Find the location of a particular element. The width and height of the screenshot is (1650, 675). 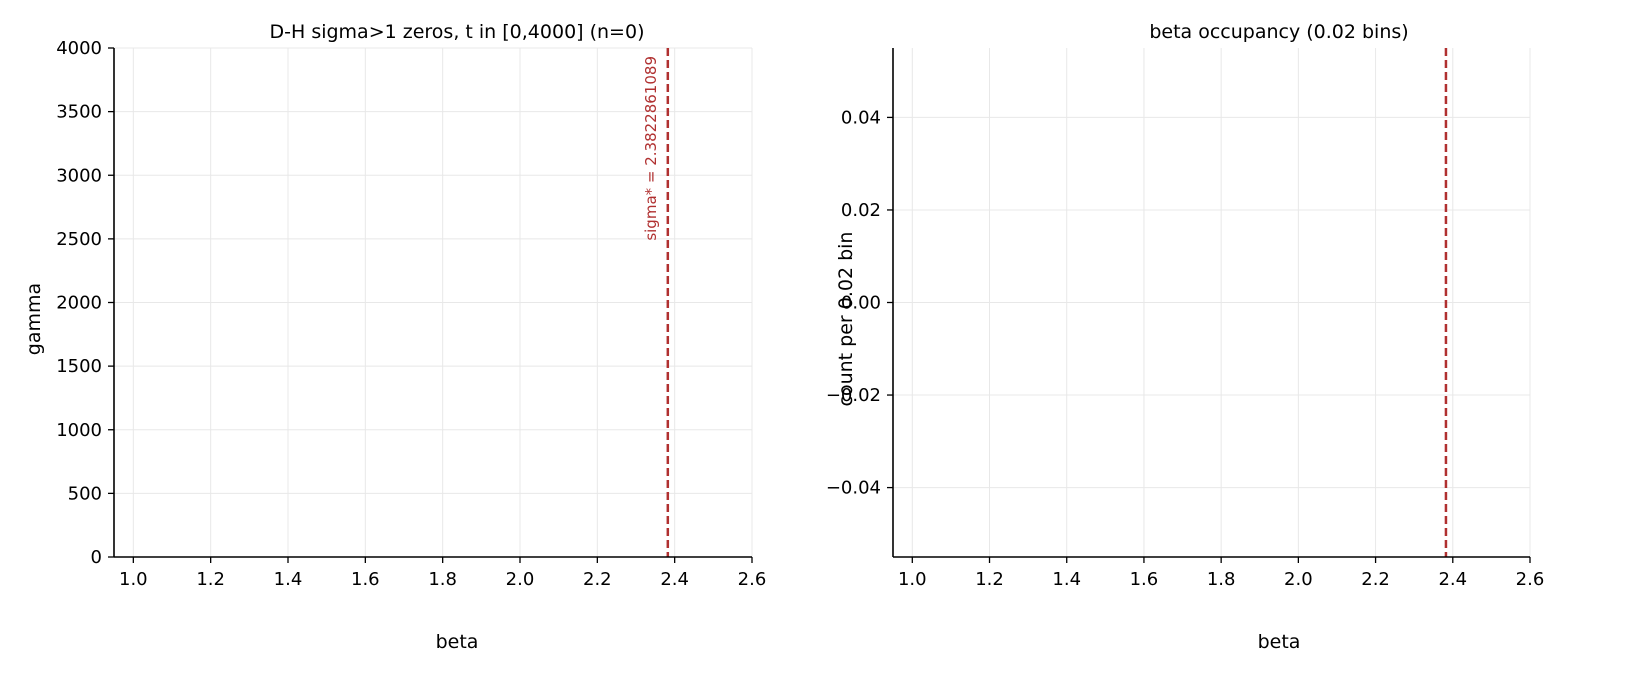

chart-1-ytick-label-0: −0.04 is located at coordinates (853, 488).